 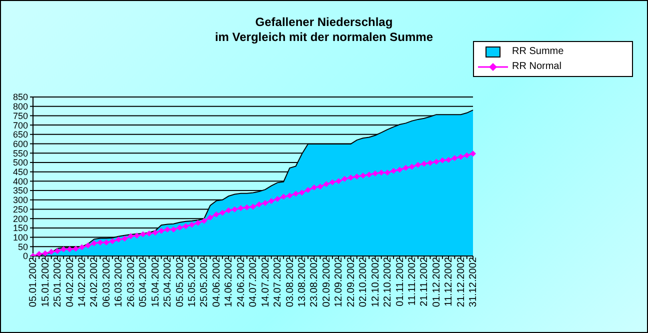 I want to click on y-tick-label: 200, so click(x=20, y=219).